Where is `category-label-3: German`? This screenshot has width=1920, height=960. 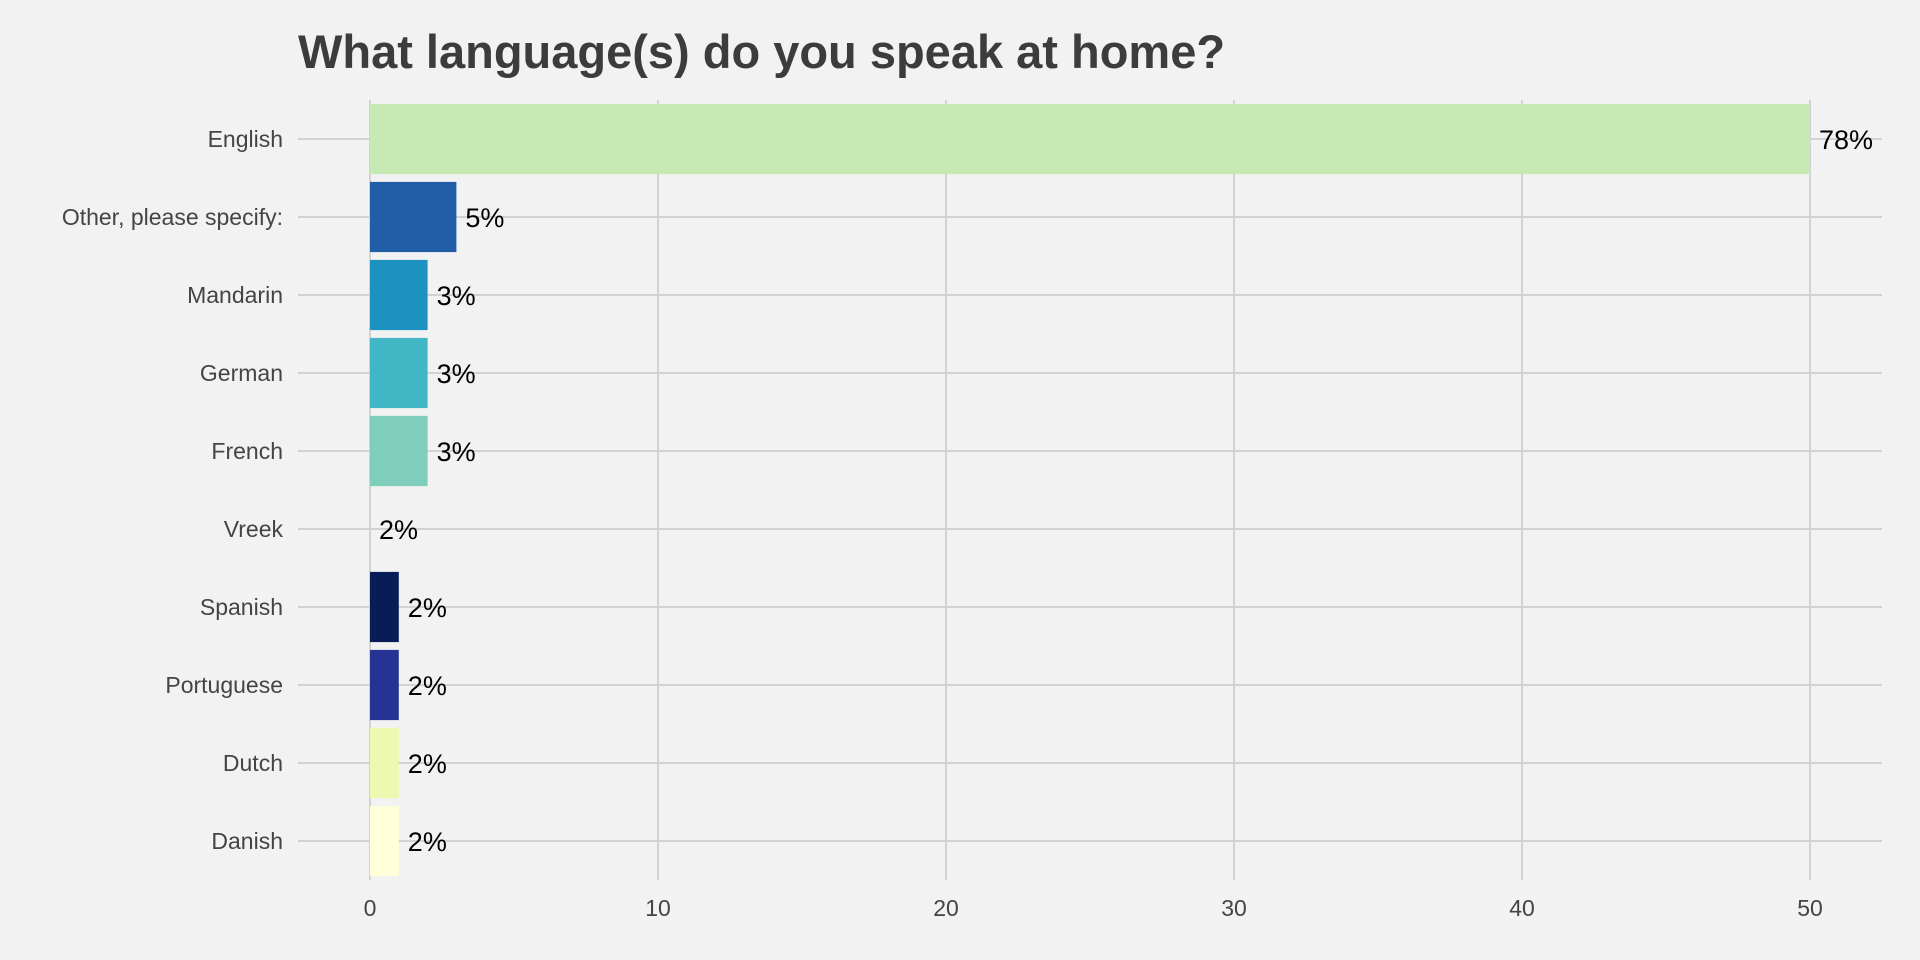
category-label-3: German is located at coordinates (241, 373).